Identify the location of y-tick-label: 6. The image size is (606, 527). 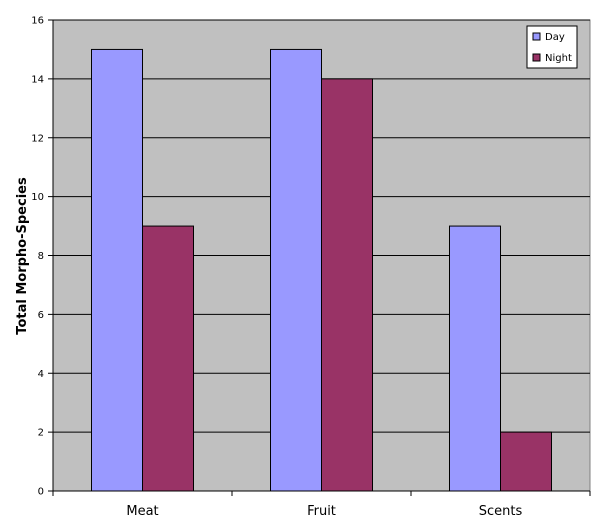
(41, 315).